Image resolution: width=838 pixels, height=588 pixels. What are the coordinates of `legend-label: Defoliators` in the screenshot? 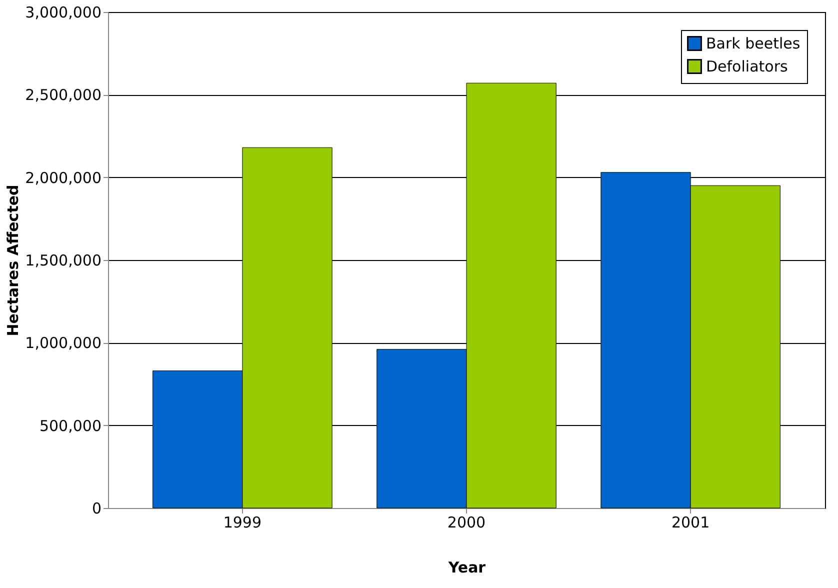 It's located at (747, 67).